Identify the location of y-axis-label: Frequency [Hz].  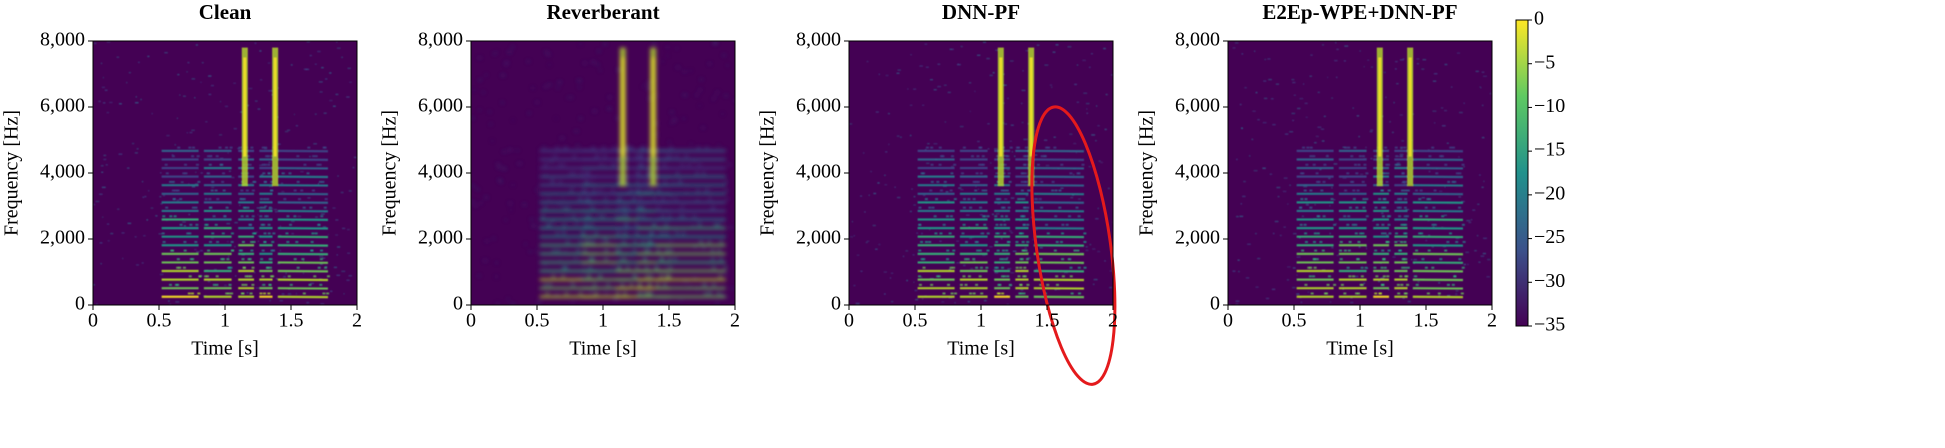
(12, 173).